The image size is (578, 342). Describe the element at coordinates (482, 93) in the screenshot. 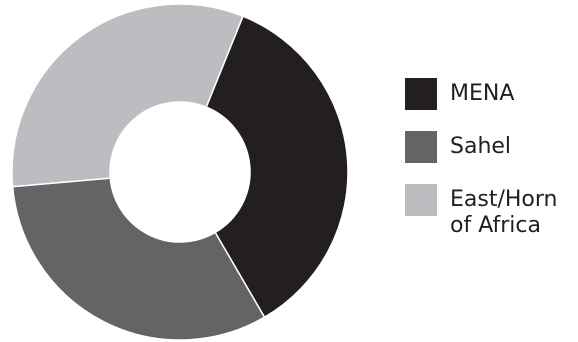

I see `legend-label-mena: MENA` at that location.